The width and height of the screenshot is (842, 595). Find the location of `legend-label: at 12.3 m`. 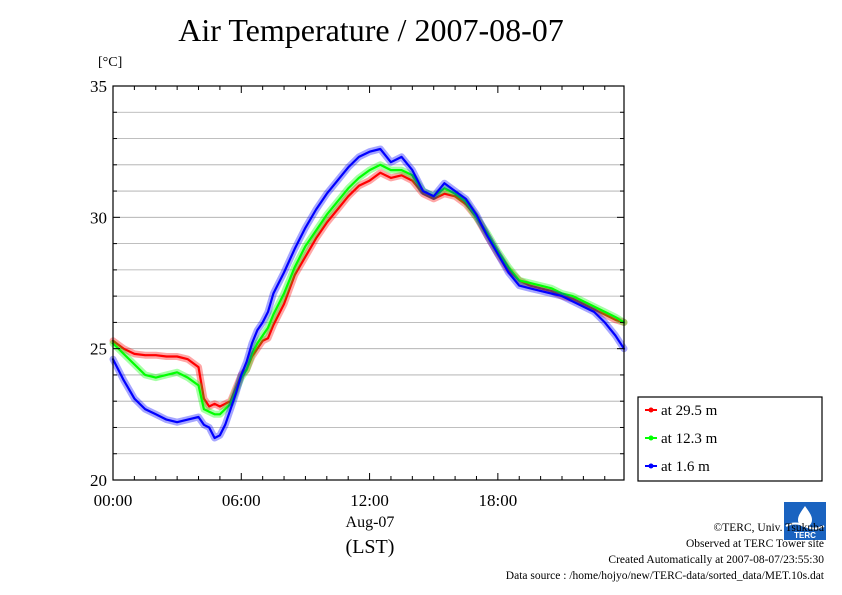

legend-label: at 12.3 m is located at coordinates (689, 439).